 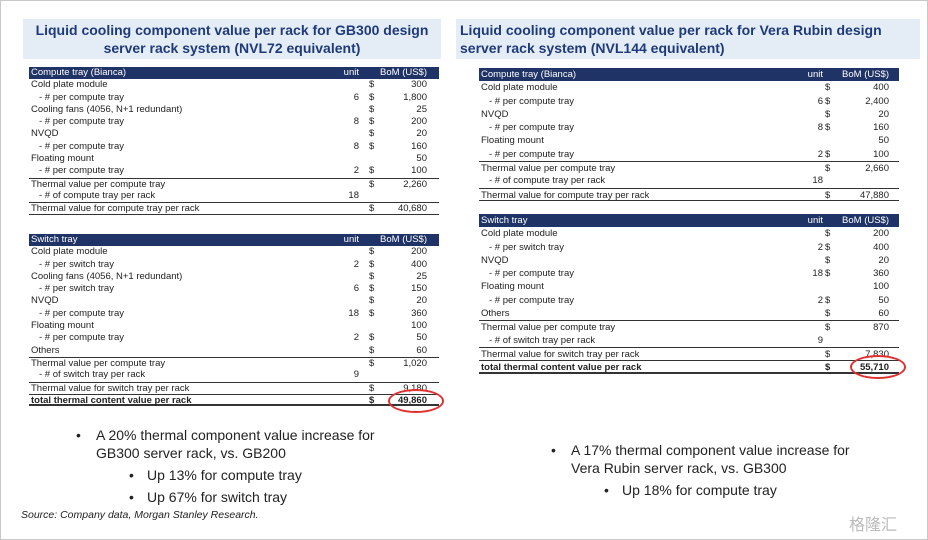 What do you see at coordinates (356, 122) in the screenshot?
I see `unit: 8` at bounding box center [356, 122].